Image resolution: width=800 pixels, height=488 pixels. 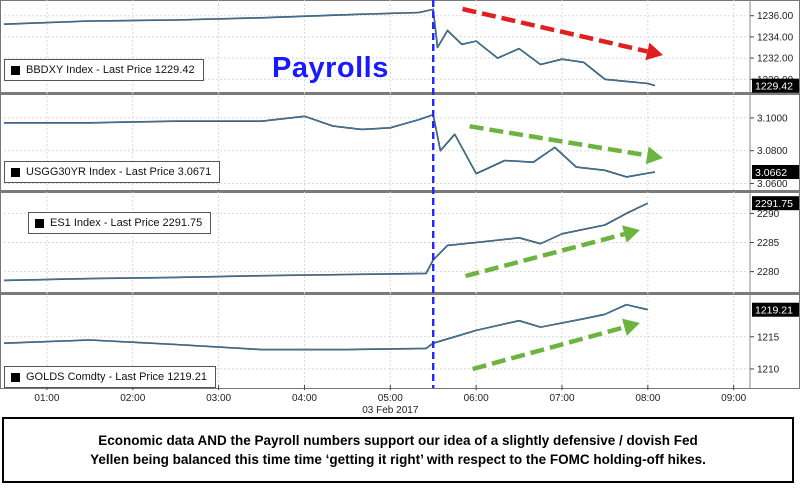 What do you see at coordinates (768, 272) in the screenshot?
I see `y-tick-label: 2280` at bounding box center [768, 272].